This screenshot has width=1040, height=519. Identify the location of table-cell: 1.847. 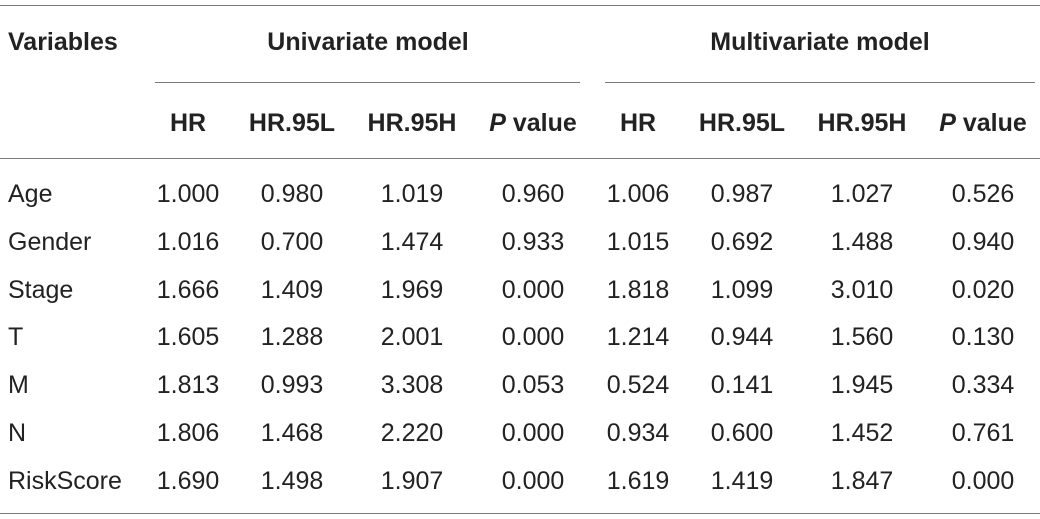
(862, 481).